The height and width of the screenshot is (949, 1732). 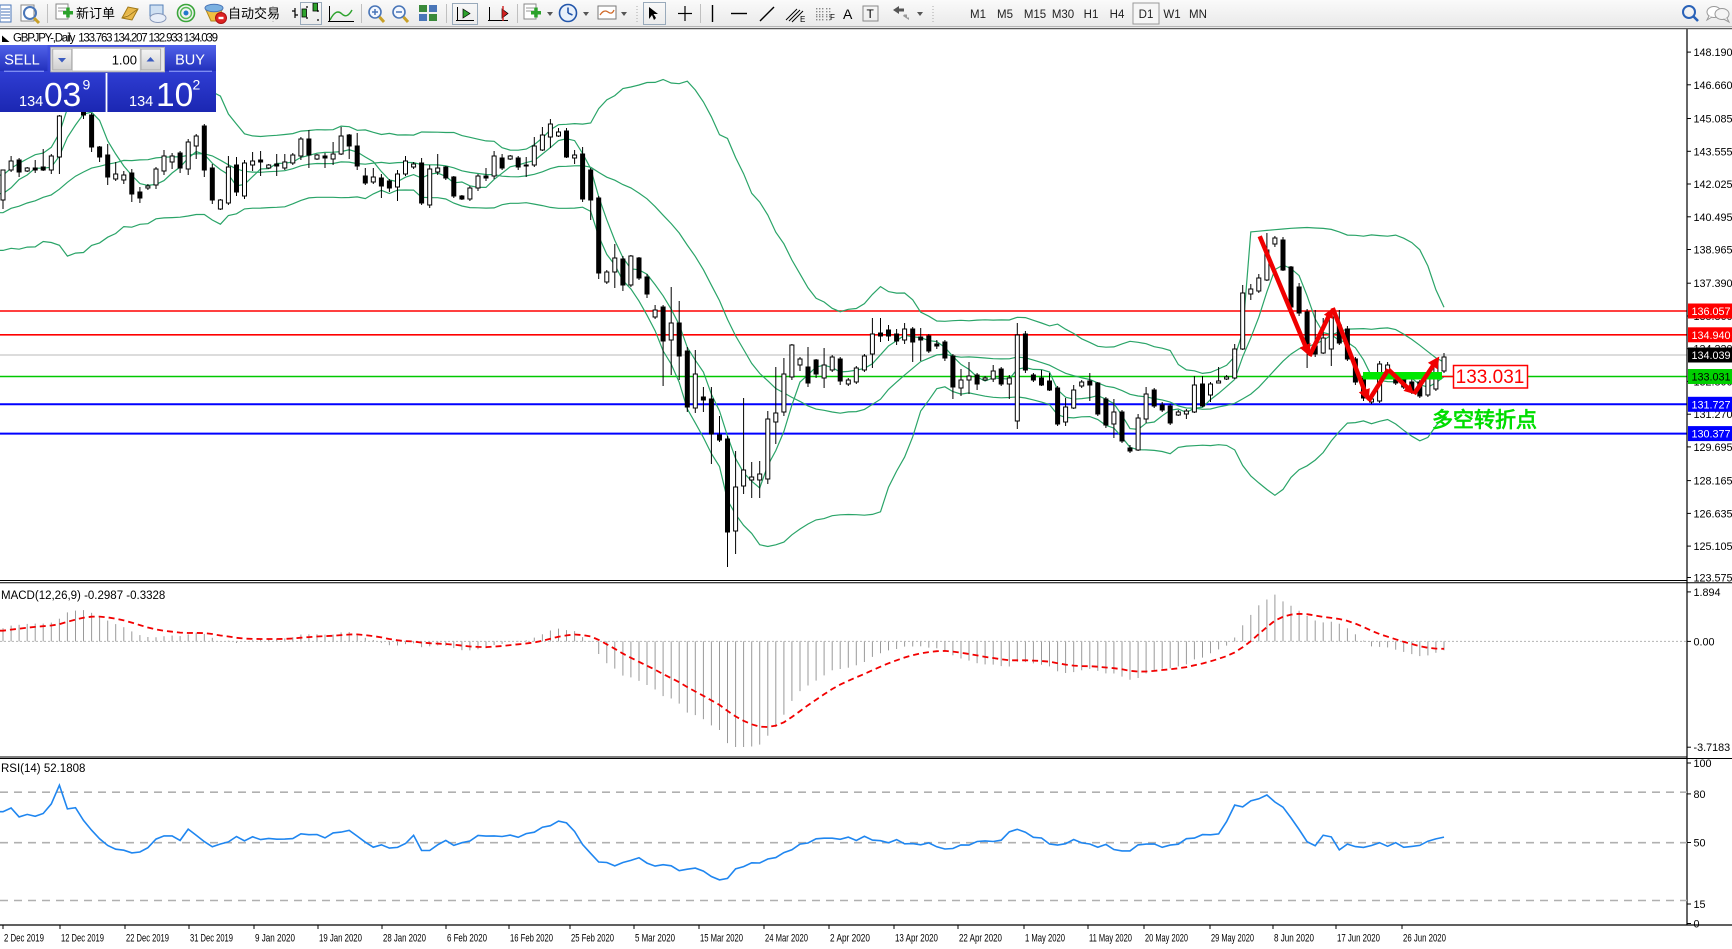 I want to click on svg-text: 143.555, so click(x=1713, y=152).